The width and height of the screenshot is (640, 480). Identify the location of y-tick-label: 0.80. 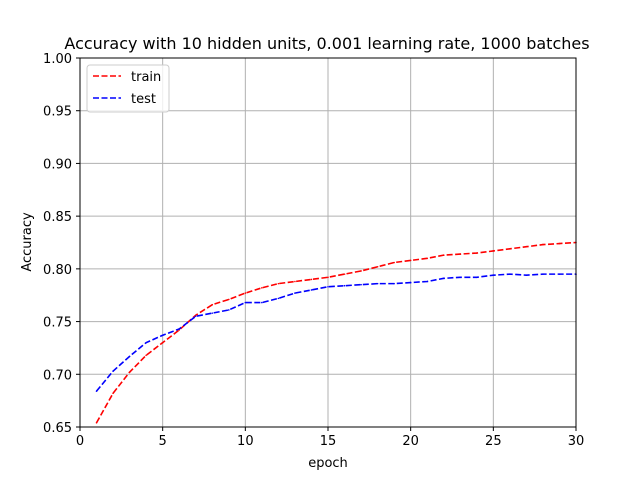
(57, 270).